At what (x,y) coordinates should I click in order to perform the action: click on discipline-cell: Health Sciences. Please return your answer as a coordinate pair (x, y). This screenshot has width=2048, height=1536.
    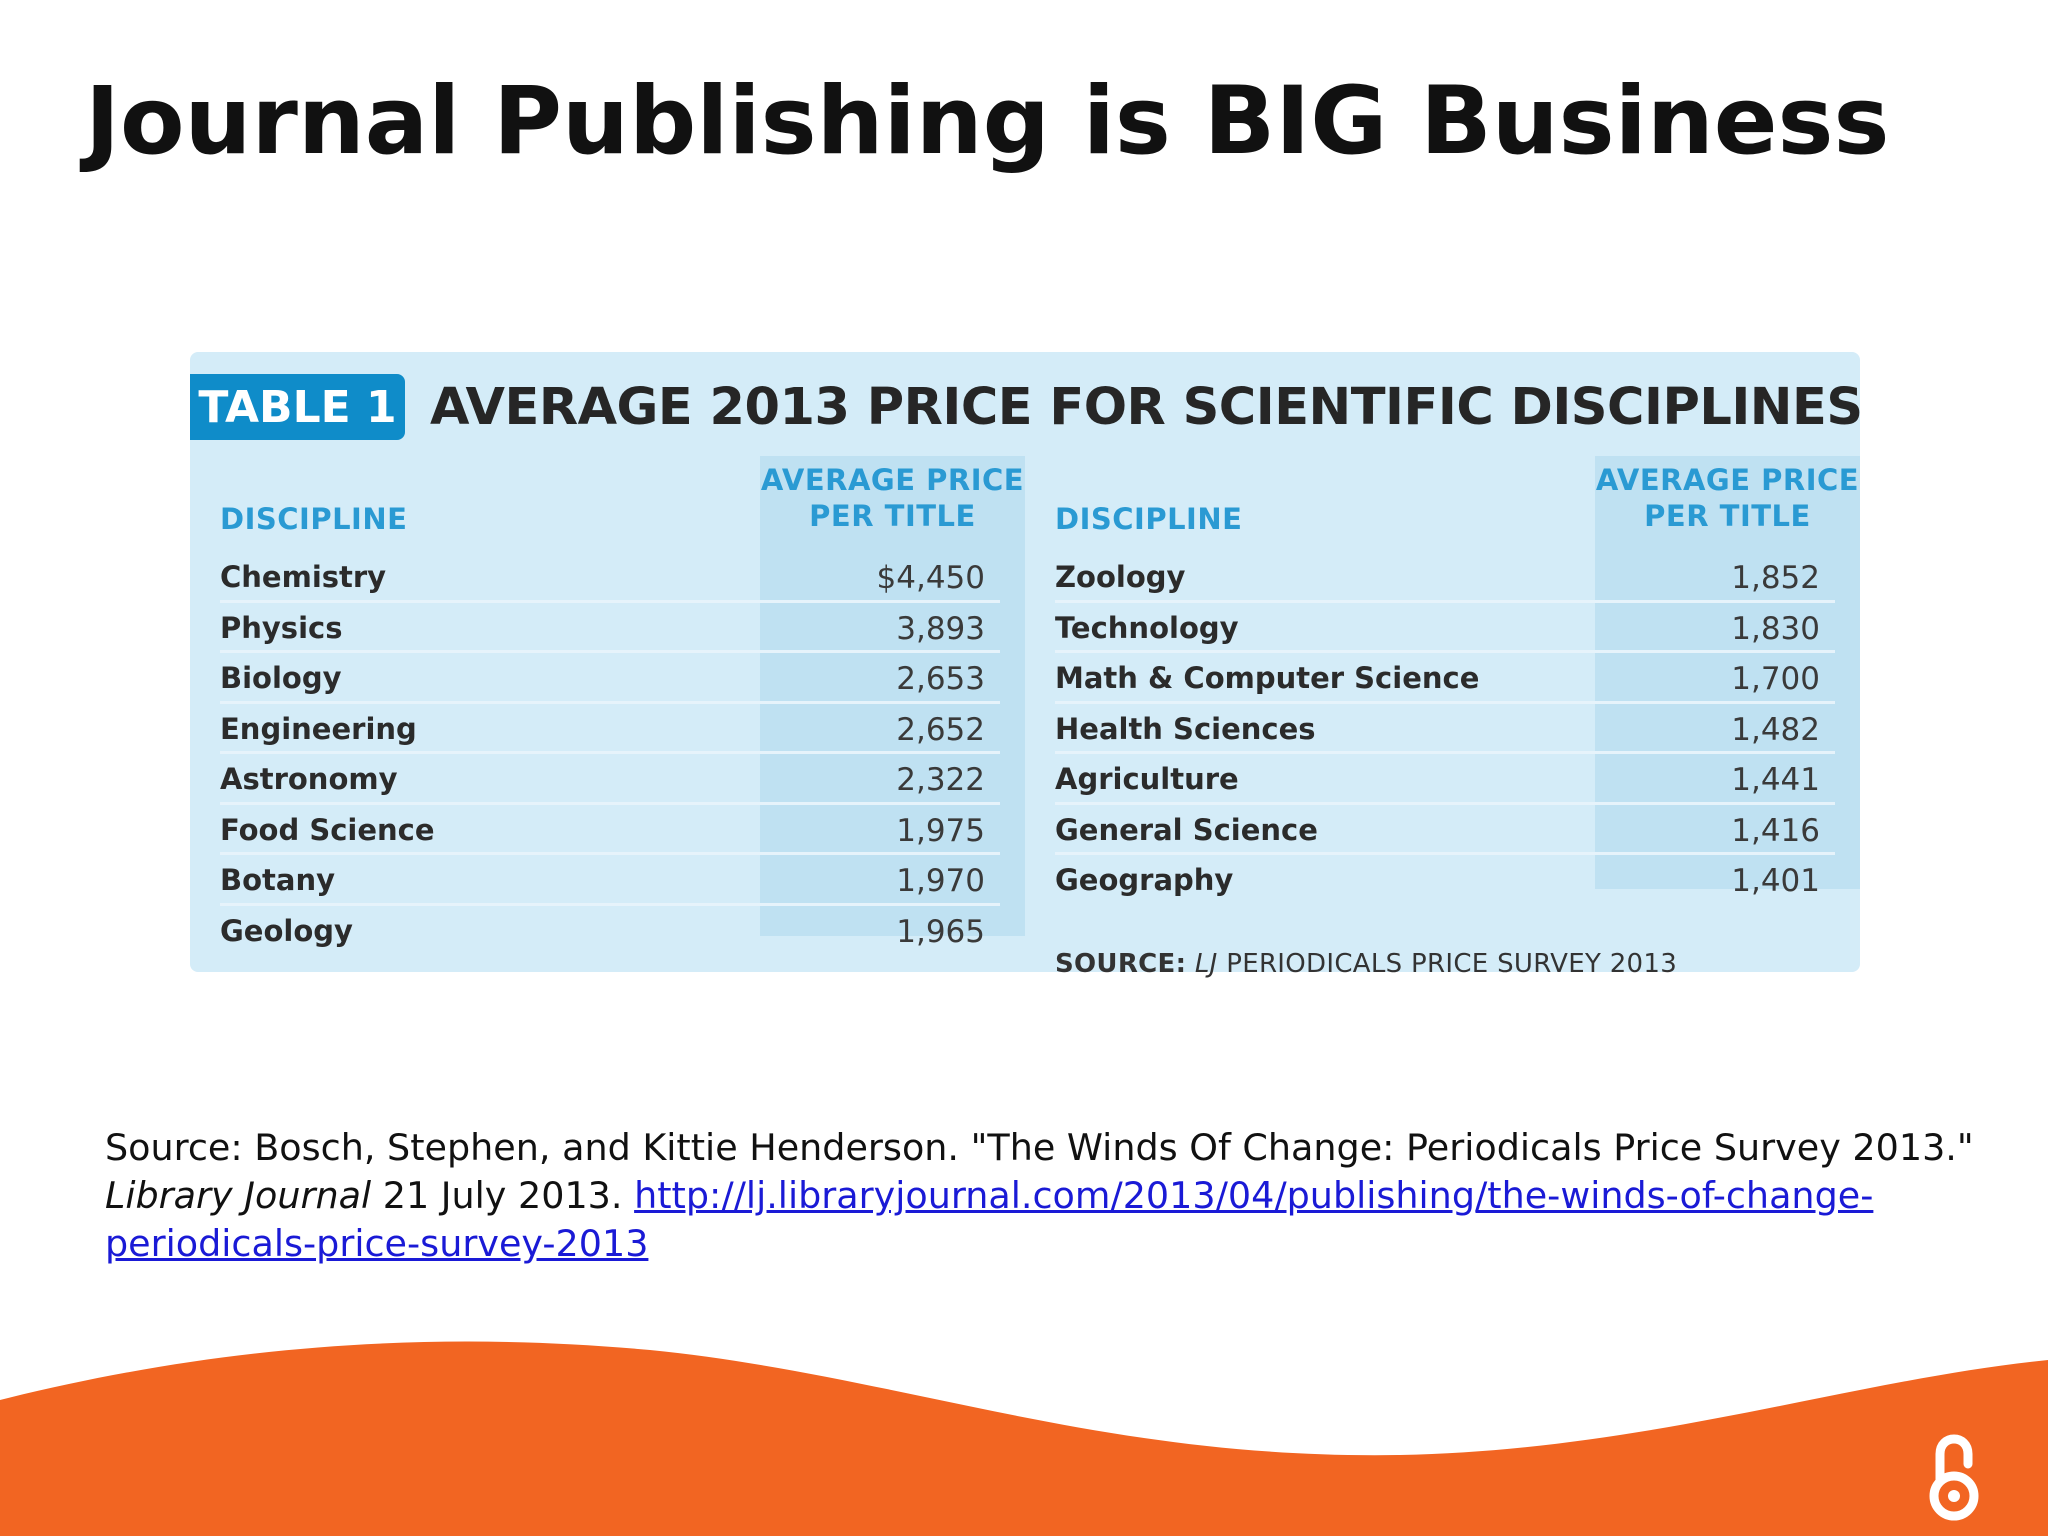
    Looking at the image, I should click on (1185, 728).